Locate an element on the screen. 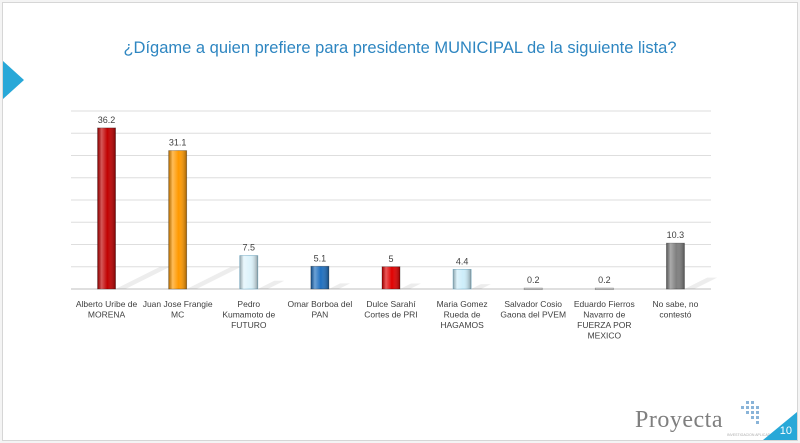 The height and width of the screenshot is (443, 800). logo-text: Proyecta is located at coordinates (679, 420).